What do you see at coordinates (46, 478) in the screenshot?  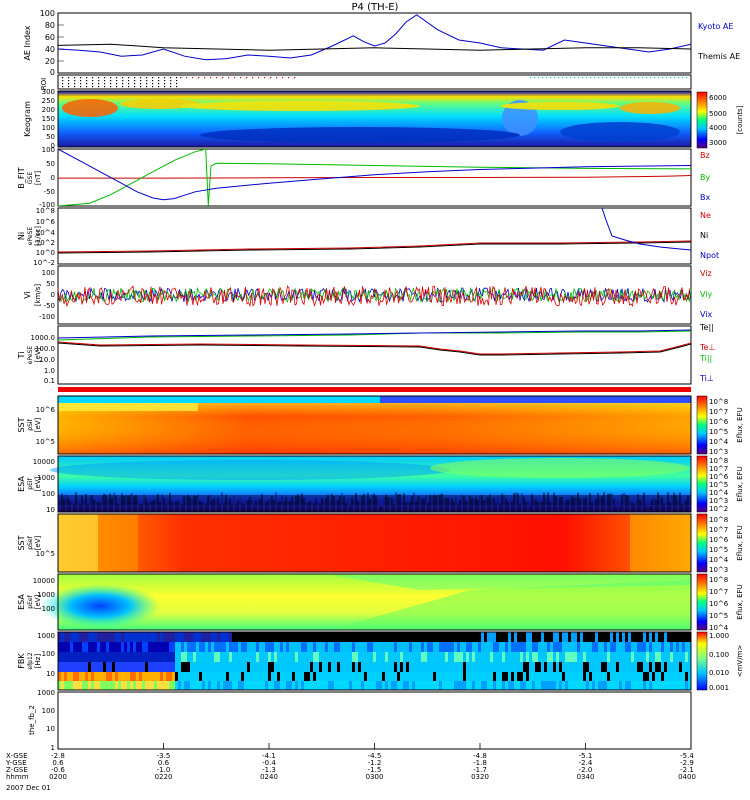 I see `esa-ion-ytick: 1000` at bounding box center [46, 478].